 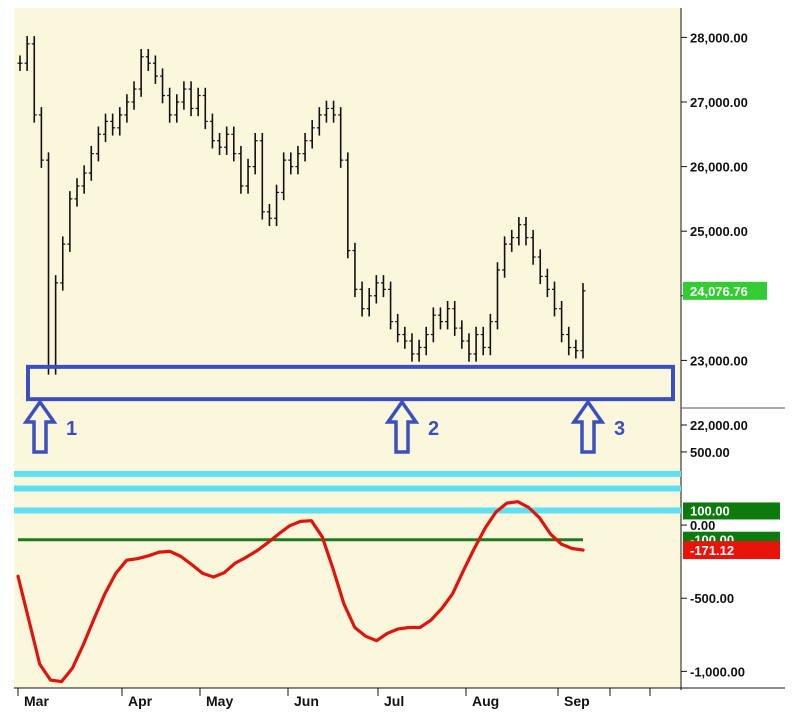 I want to click on oscillator-value-badge, so click(x=731, y=550).